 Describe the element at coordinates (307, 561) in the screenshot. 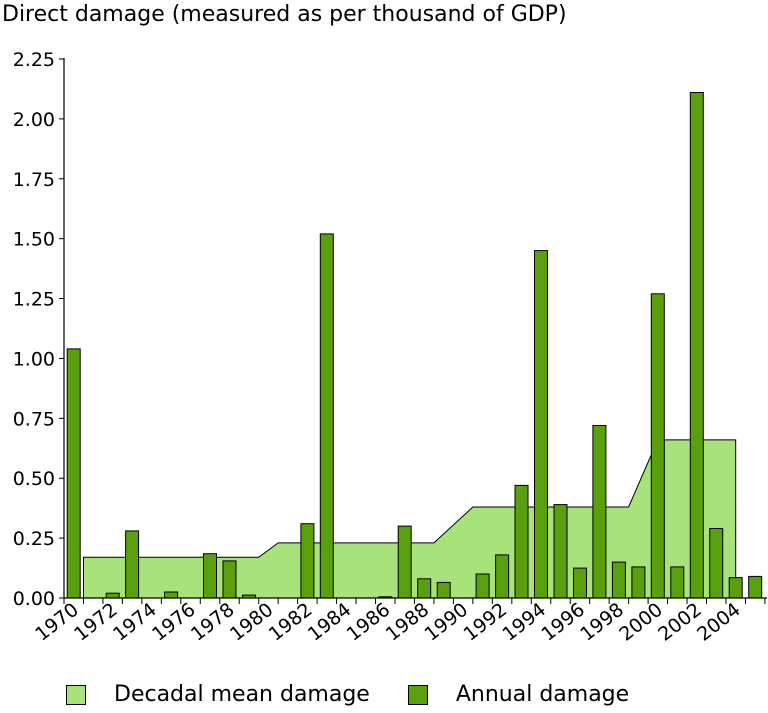

I see `bar-1982` at that location.